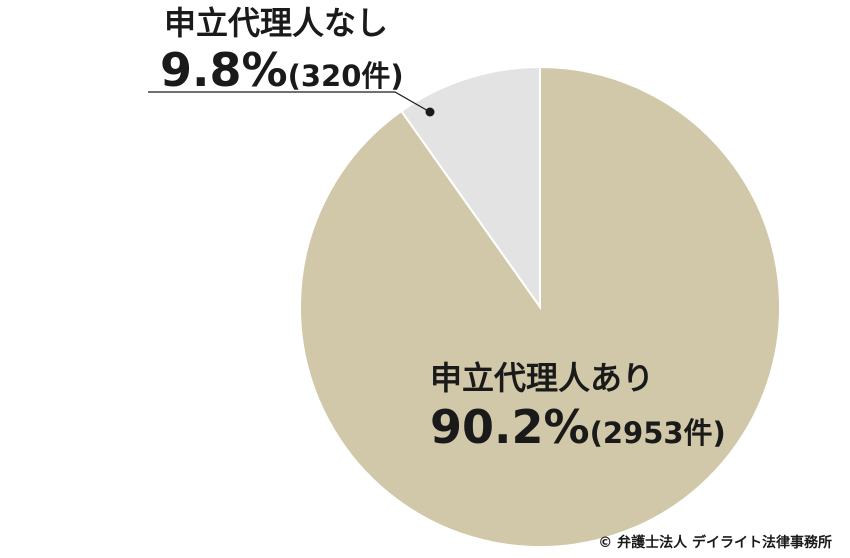  Describe the element at coordinates (430, 112) in the screenshot. I see `leader-dot` at that location.